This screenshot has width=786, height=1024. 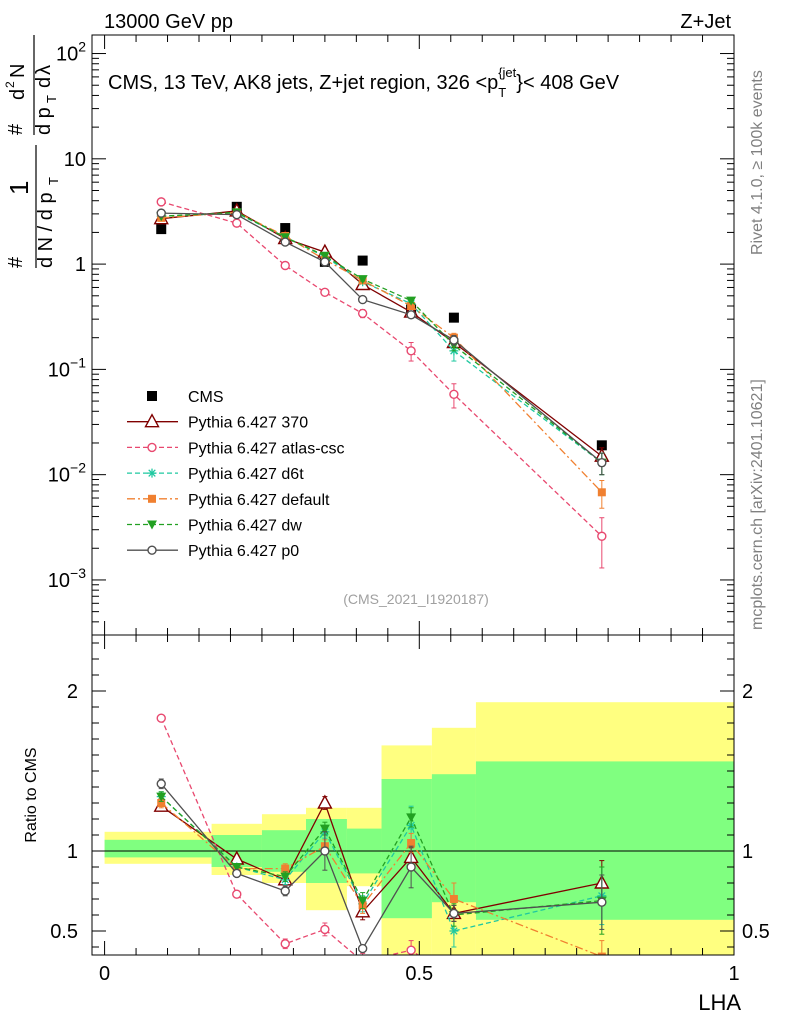 I want to click on legend-label: CMS, so click(x=206, y=397).